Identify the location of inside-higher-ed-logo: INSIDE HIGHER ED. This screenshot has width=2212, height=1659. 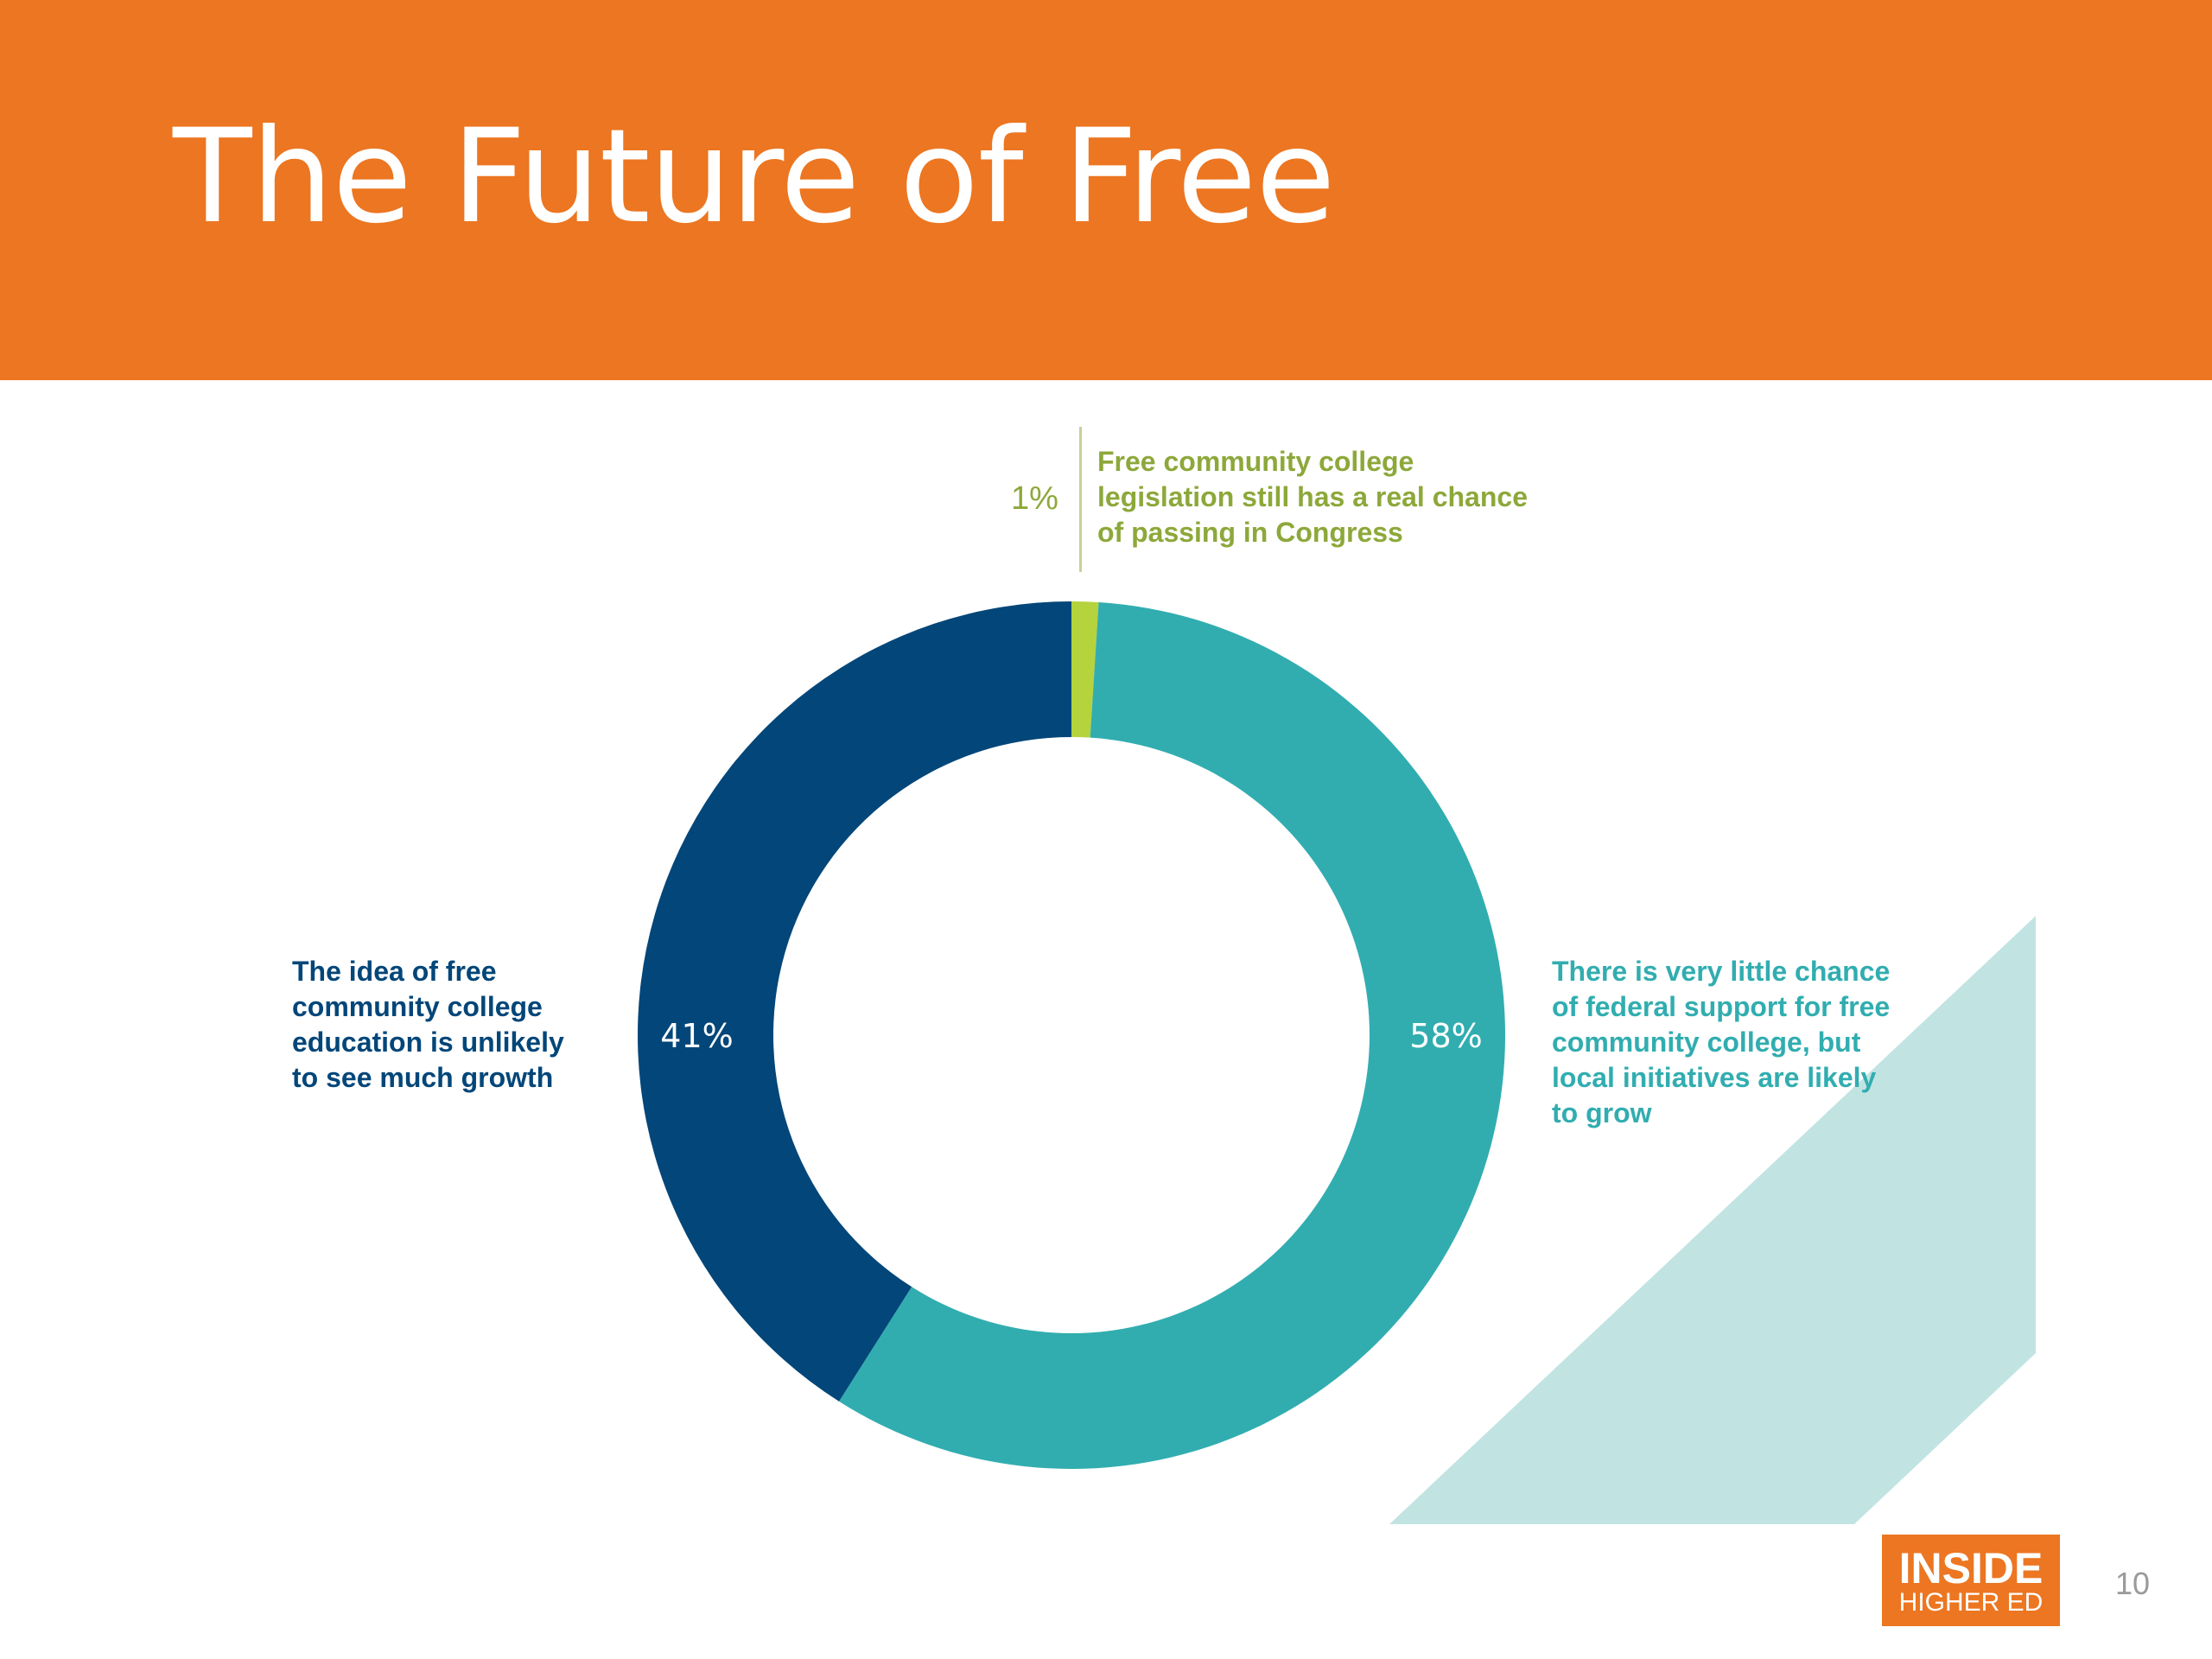
(1971, 1580).